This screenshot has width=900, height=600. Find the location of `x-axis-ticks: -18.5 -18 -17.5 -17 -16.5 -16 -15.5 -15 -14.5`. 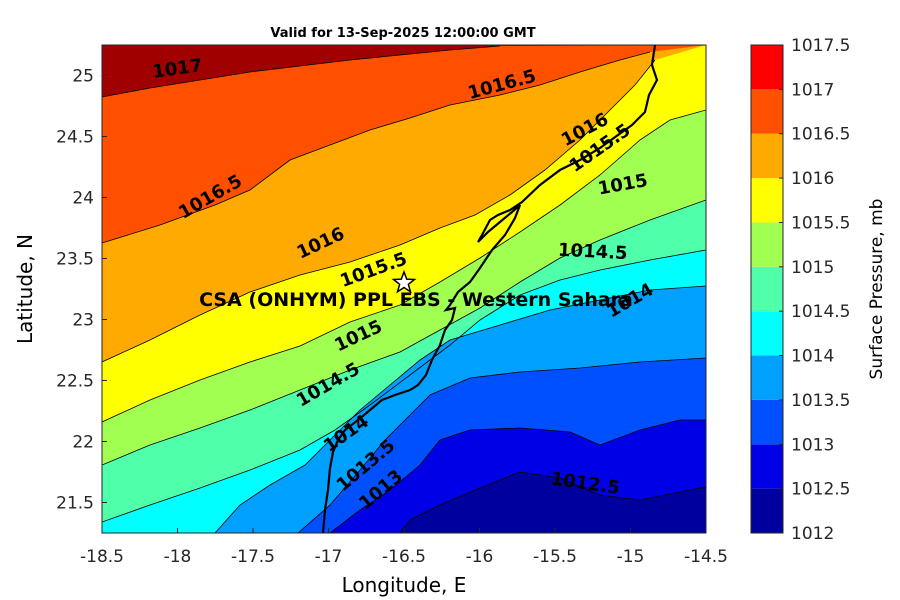

x-axis-ticks: -18.5 -18 -17.5 -17 -16.5 -16 -15.5 -15 -14.5 is located at coordinates (404, 547).